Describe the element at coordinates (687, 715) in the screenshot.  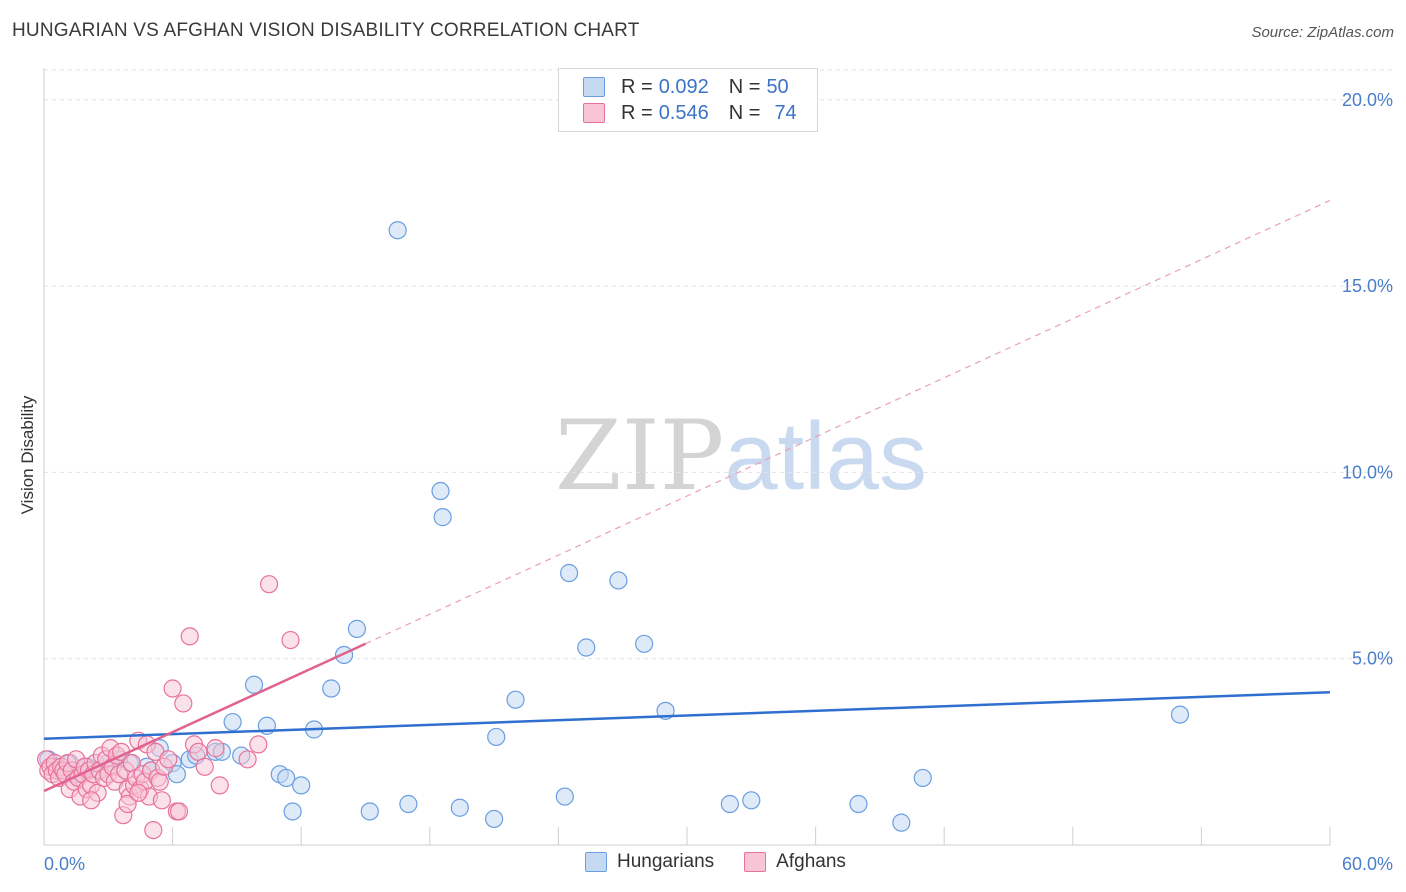
I see `hungarians-trend-line` at that location.